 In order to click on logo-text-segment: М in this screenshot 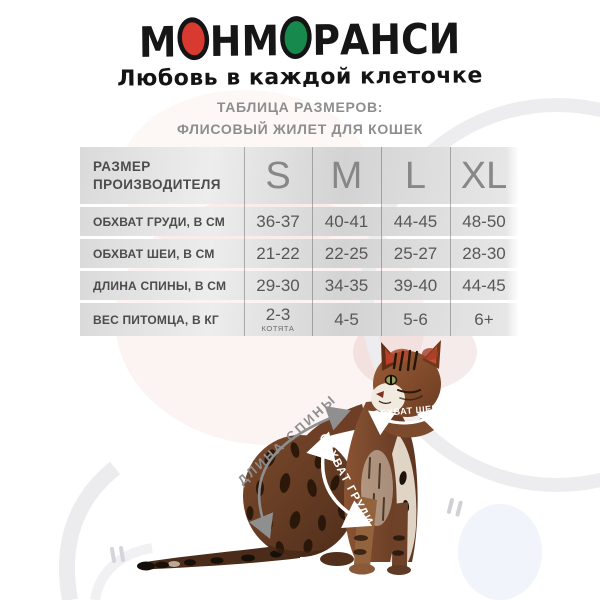, I will do `click(158, 42)`.